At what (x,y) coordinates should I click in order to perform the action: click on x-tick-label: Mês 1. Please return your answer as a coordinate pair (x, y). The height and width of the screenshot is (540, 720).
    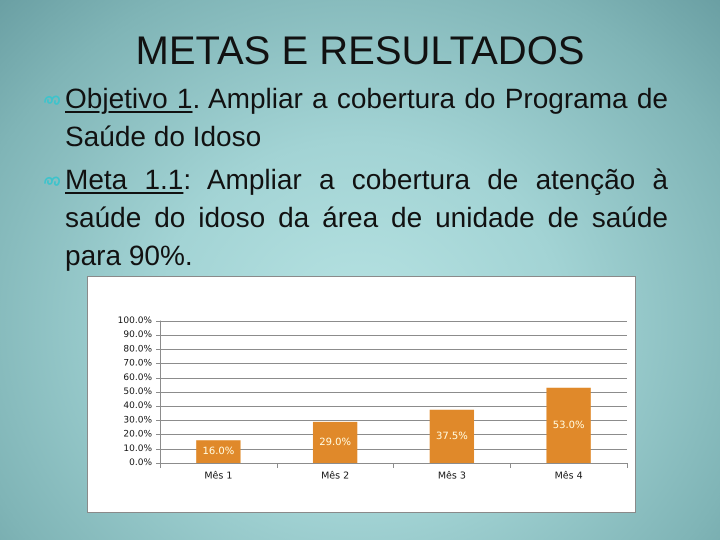
    Looking at the image, I should click on (218, 476).